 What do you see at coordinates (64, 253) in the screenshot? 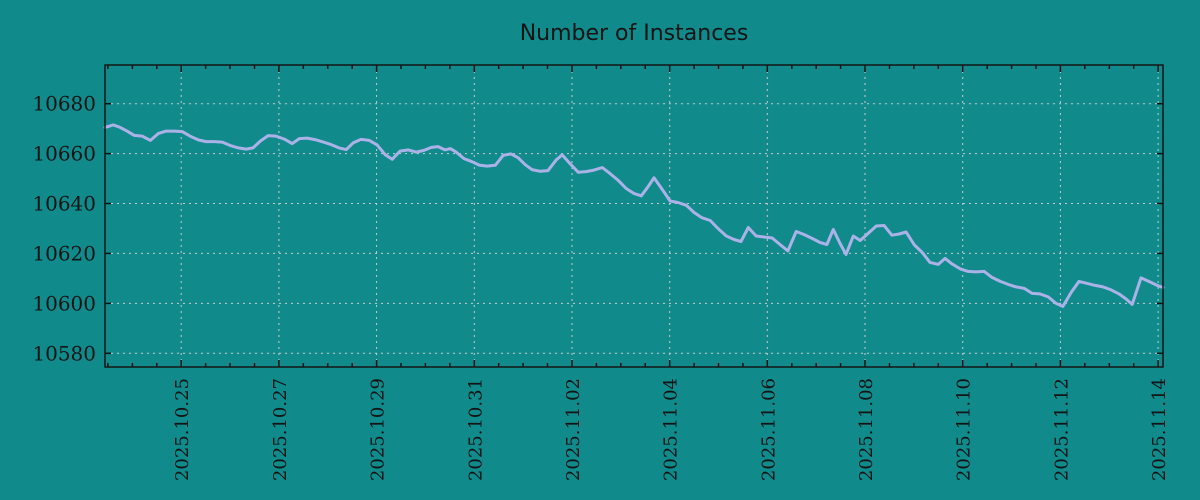
I see `y-tick-label: 10620` at bounding box center [64, 253].